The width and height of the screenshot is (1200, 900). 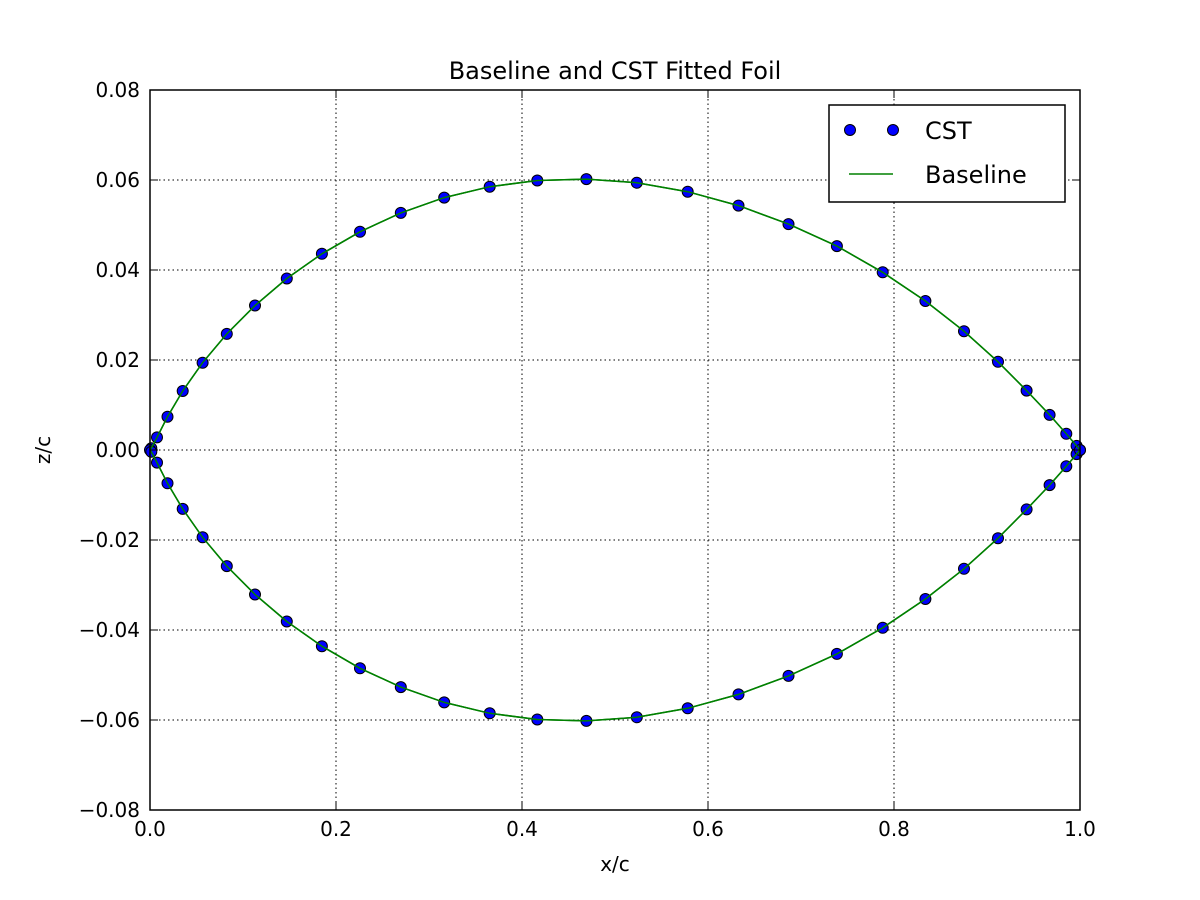 What do you see at coordinates (109, 720) in the screenshot?
I see `y-tick-label: −0.06` at bounding box center [109, 720].